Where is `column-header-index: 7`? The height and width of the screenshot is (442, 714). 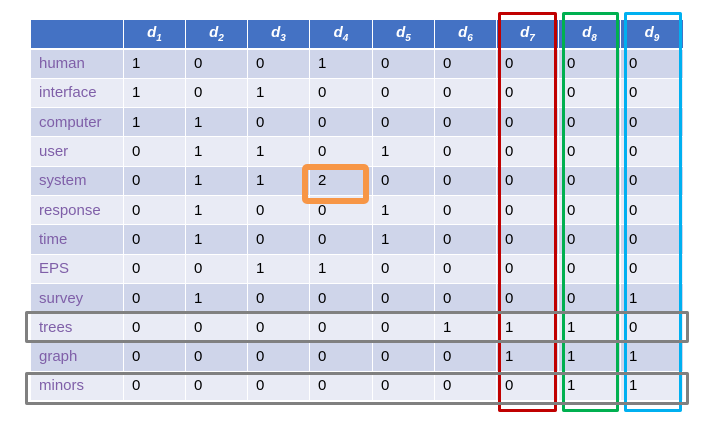 column-header-index: 7 is located at coordinates (532, 38).